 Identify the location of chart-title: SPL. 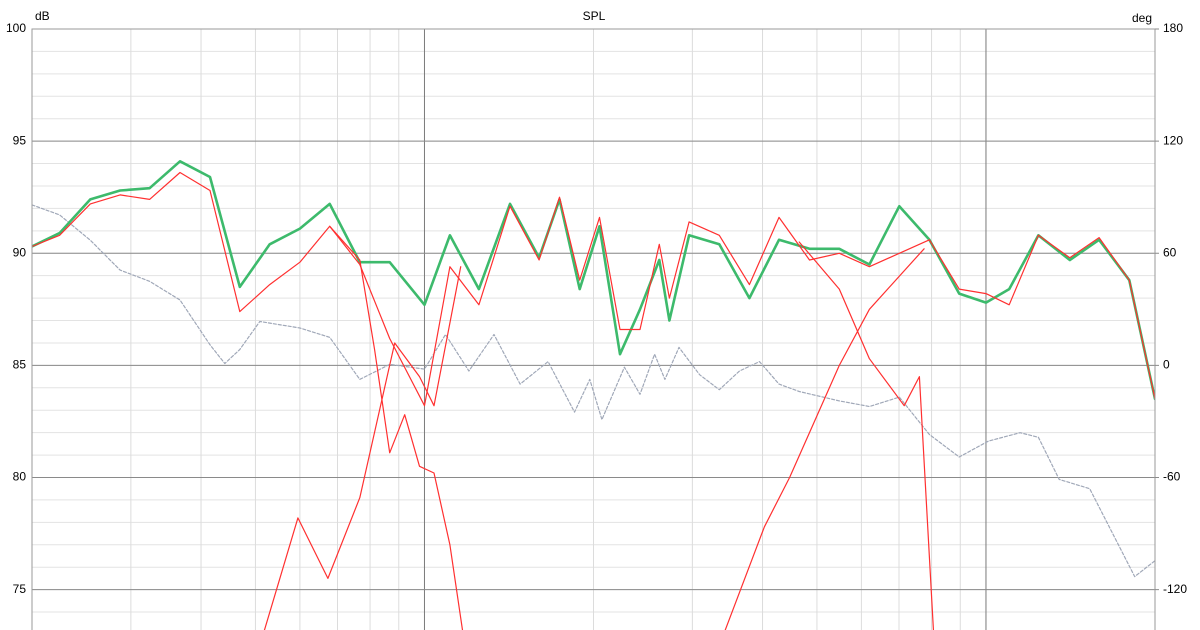
(594, 16).